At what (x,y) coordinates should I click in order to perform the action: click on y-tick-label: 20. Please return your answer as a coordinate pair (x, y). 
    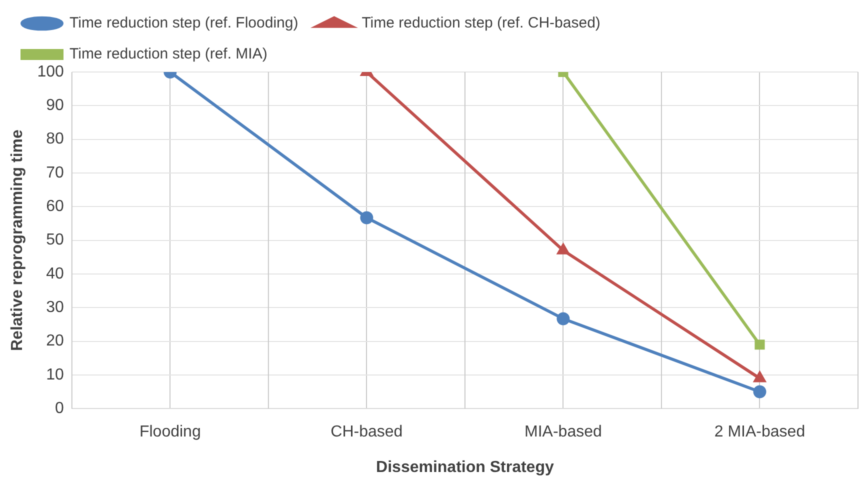
    Looking at the image, I should click on (55, 341).